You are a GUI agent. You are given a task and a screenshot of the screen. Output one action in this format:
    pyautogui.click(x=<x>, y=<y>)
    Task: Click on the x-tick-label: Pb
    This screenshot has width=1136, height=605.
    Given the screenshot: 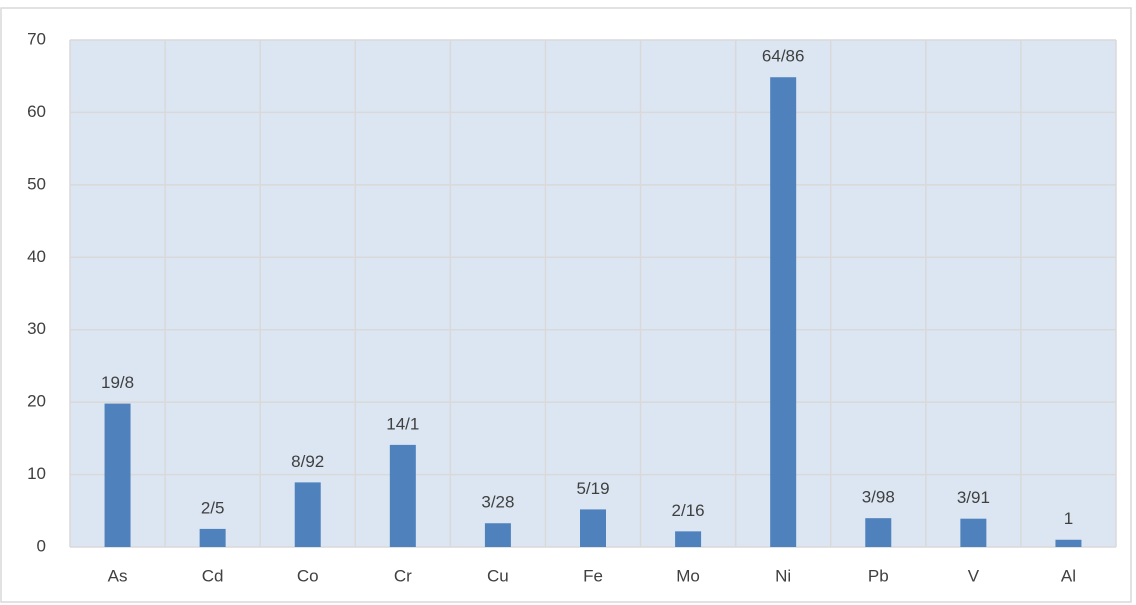 What is the action you would take?
    pyautogui.click(x=878, y=575)
    